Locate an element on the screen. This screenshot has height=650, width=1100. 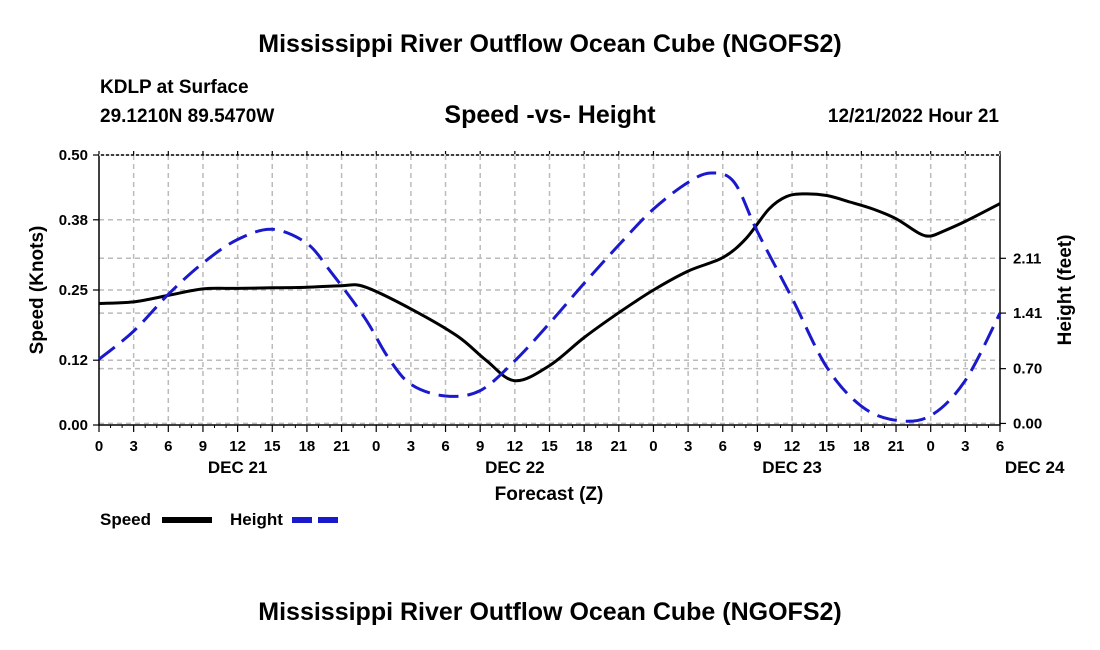
y-tick-label: 0.38 is located at coordinates (73, 220).